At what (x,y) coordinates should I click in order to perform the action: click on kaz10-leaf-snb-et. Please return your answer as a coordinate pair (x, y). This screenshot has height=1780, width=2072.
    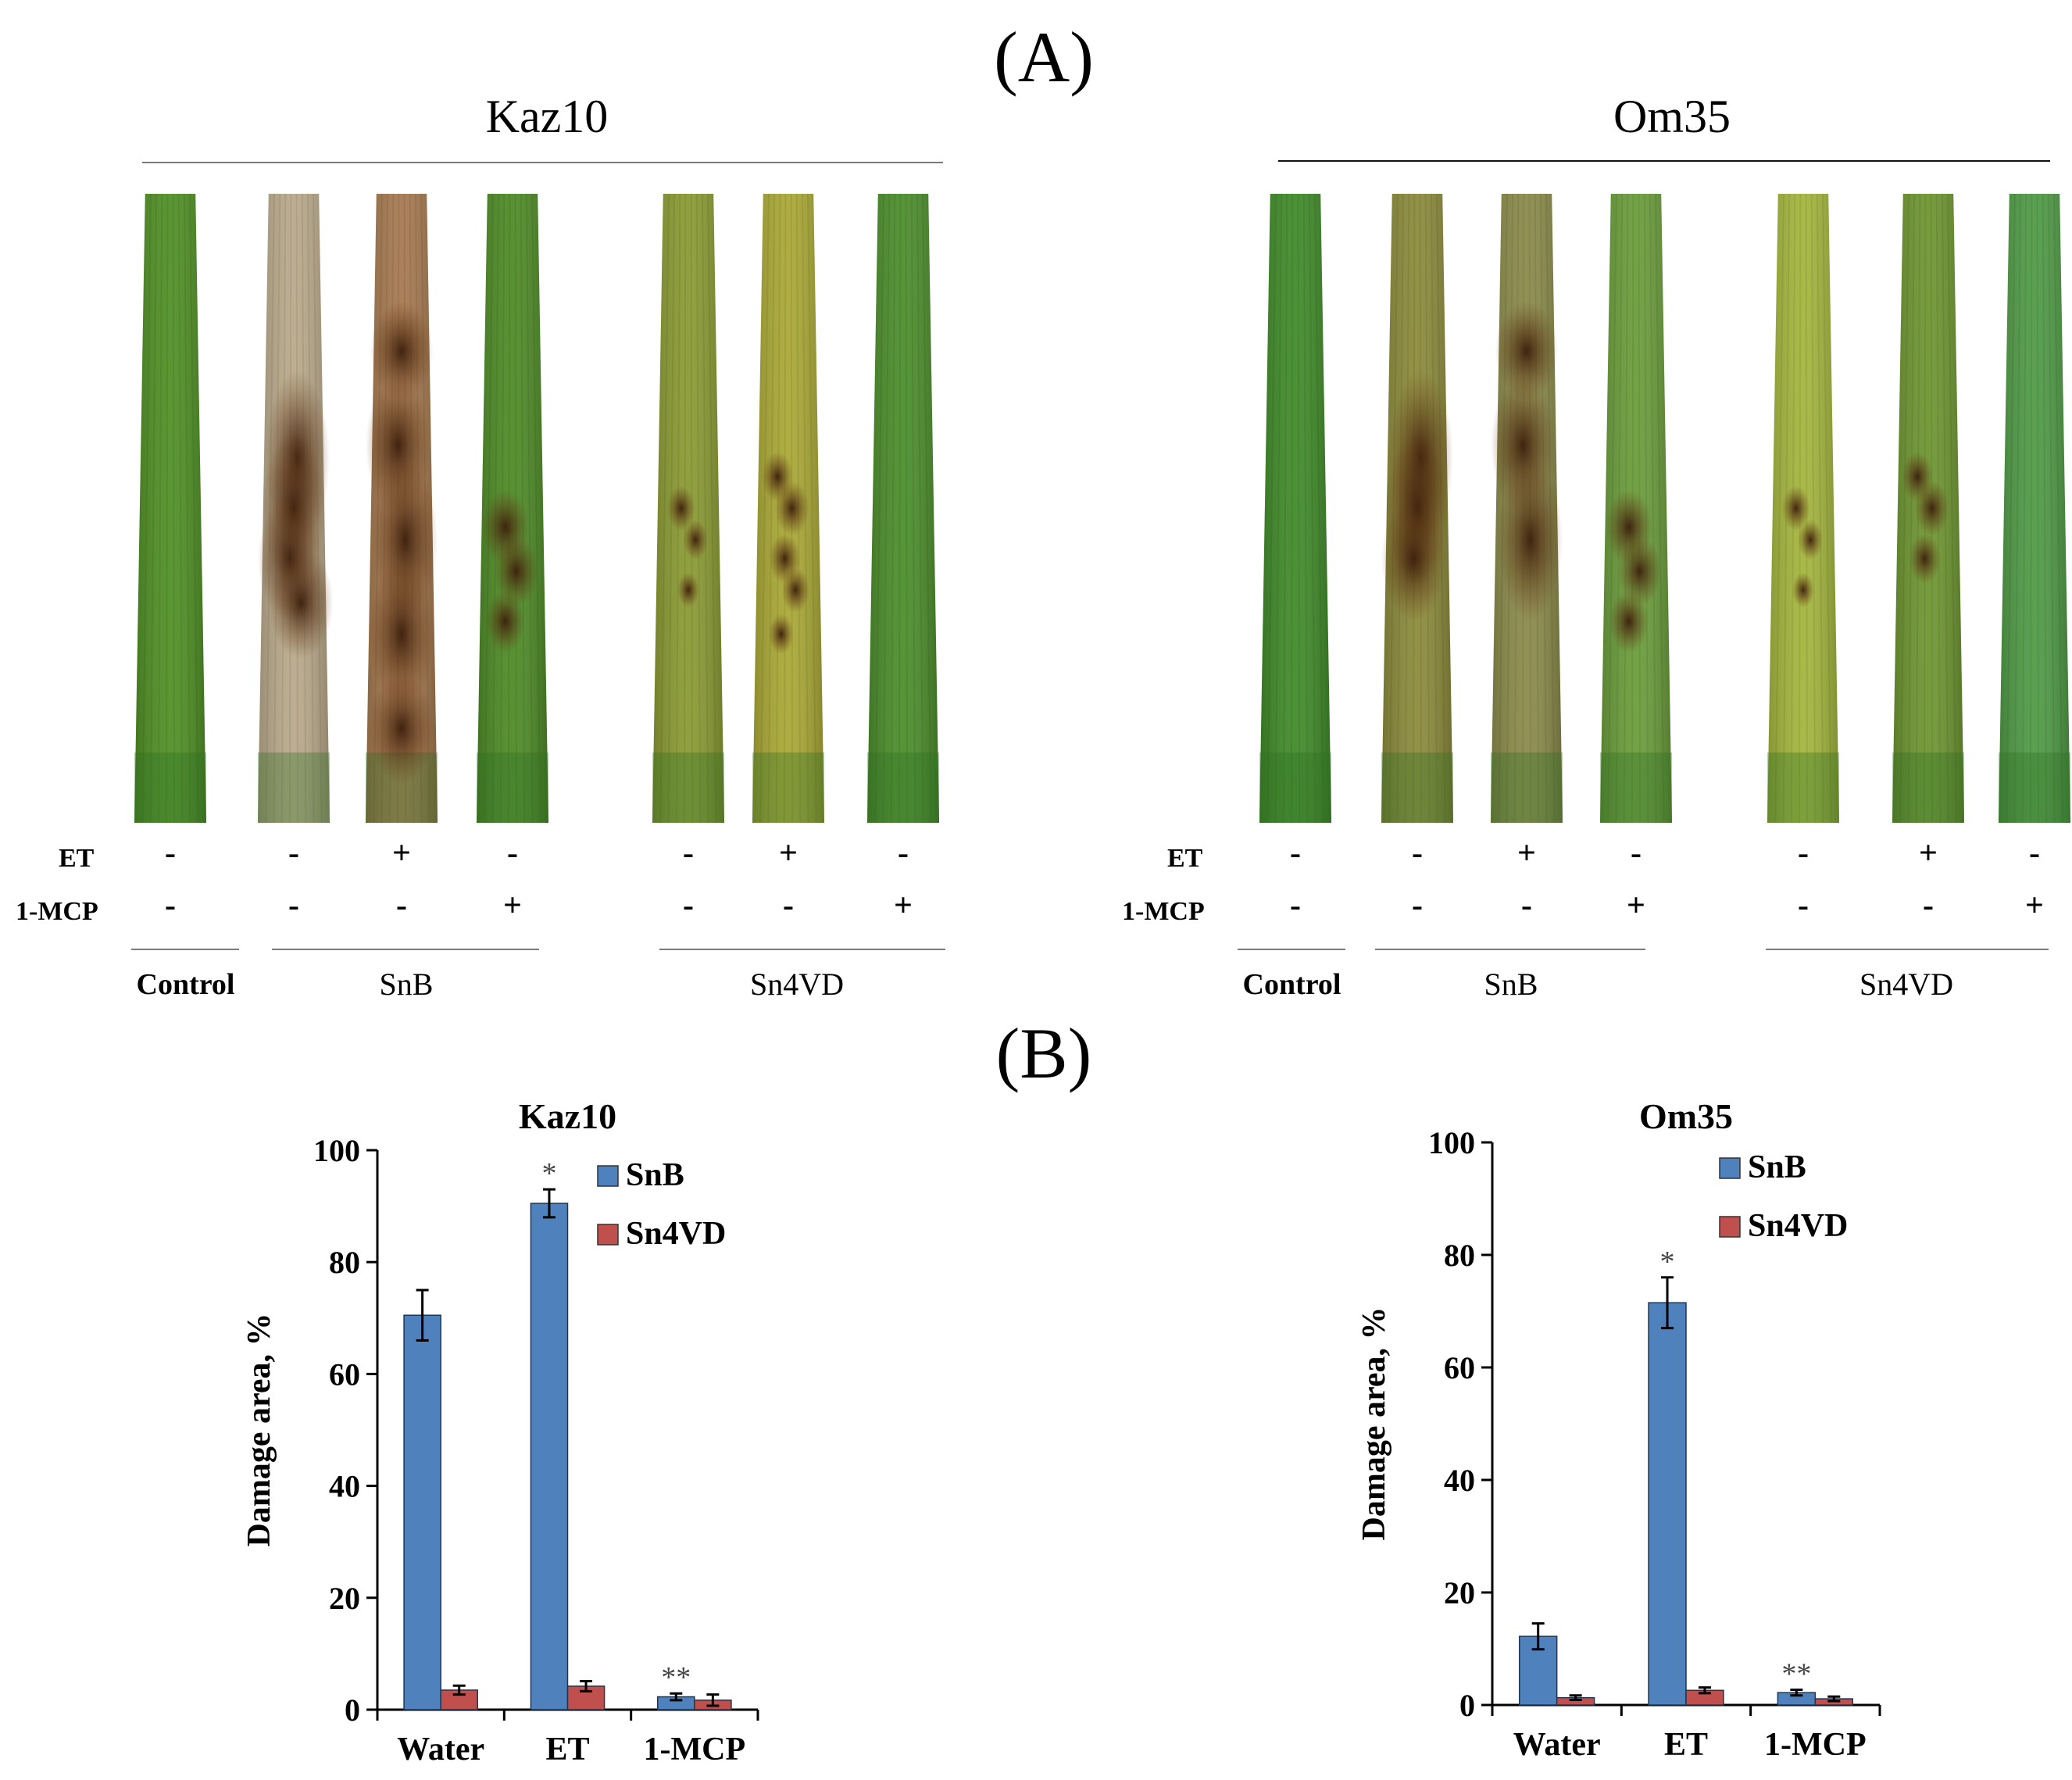
    Looking at the image, I should click on (402, 508).